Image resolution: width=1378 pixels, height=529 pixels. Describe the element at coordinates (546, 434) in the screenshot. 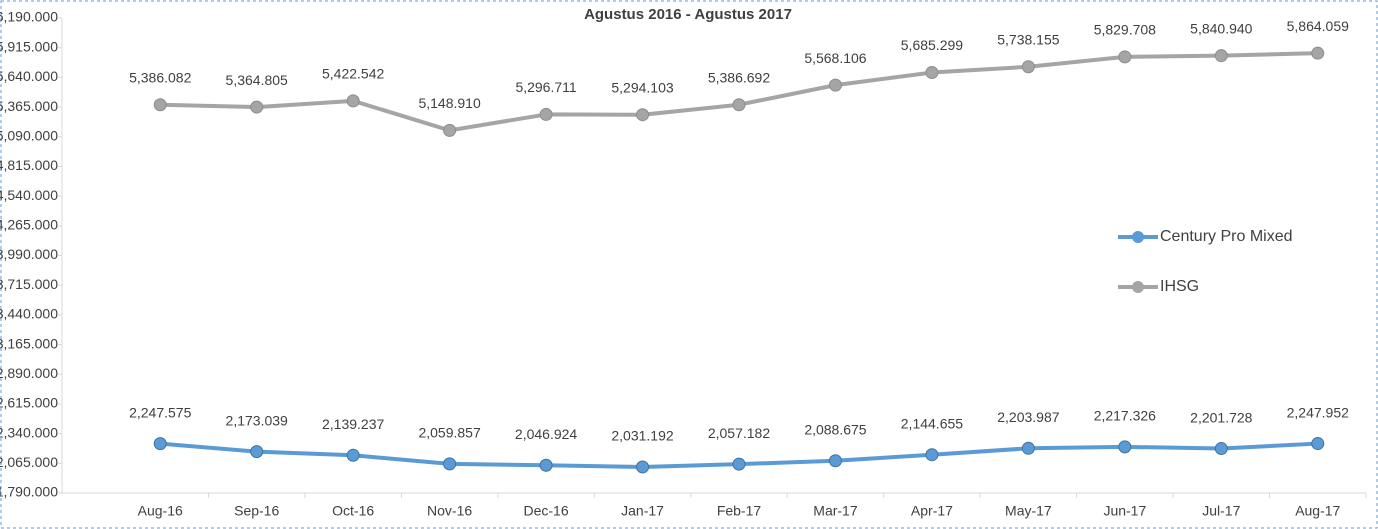

I see `data-label: 2,046.924` at that location.